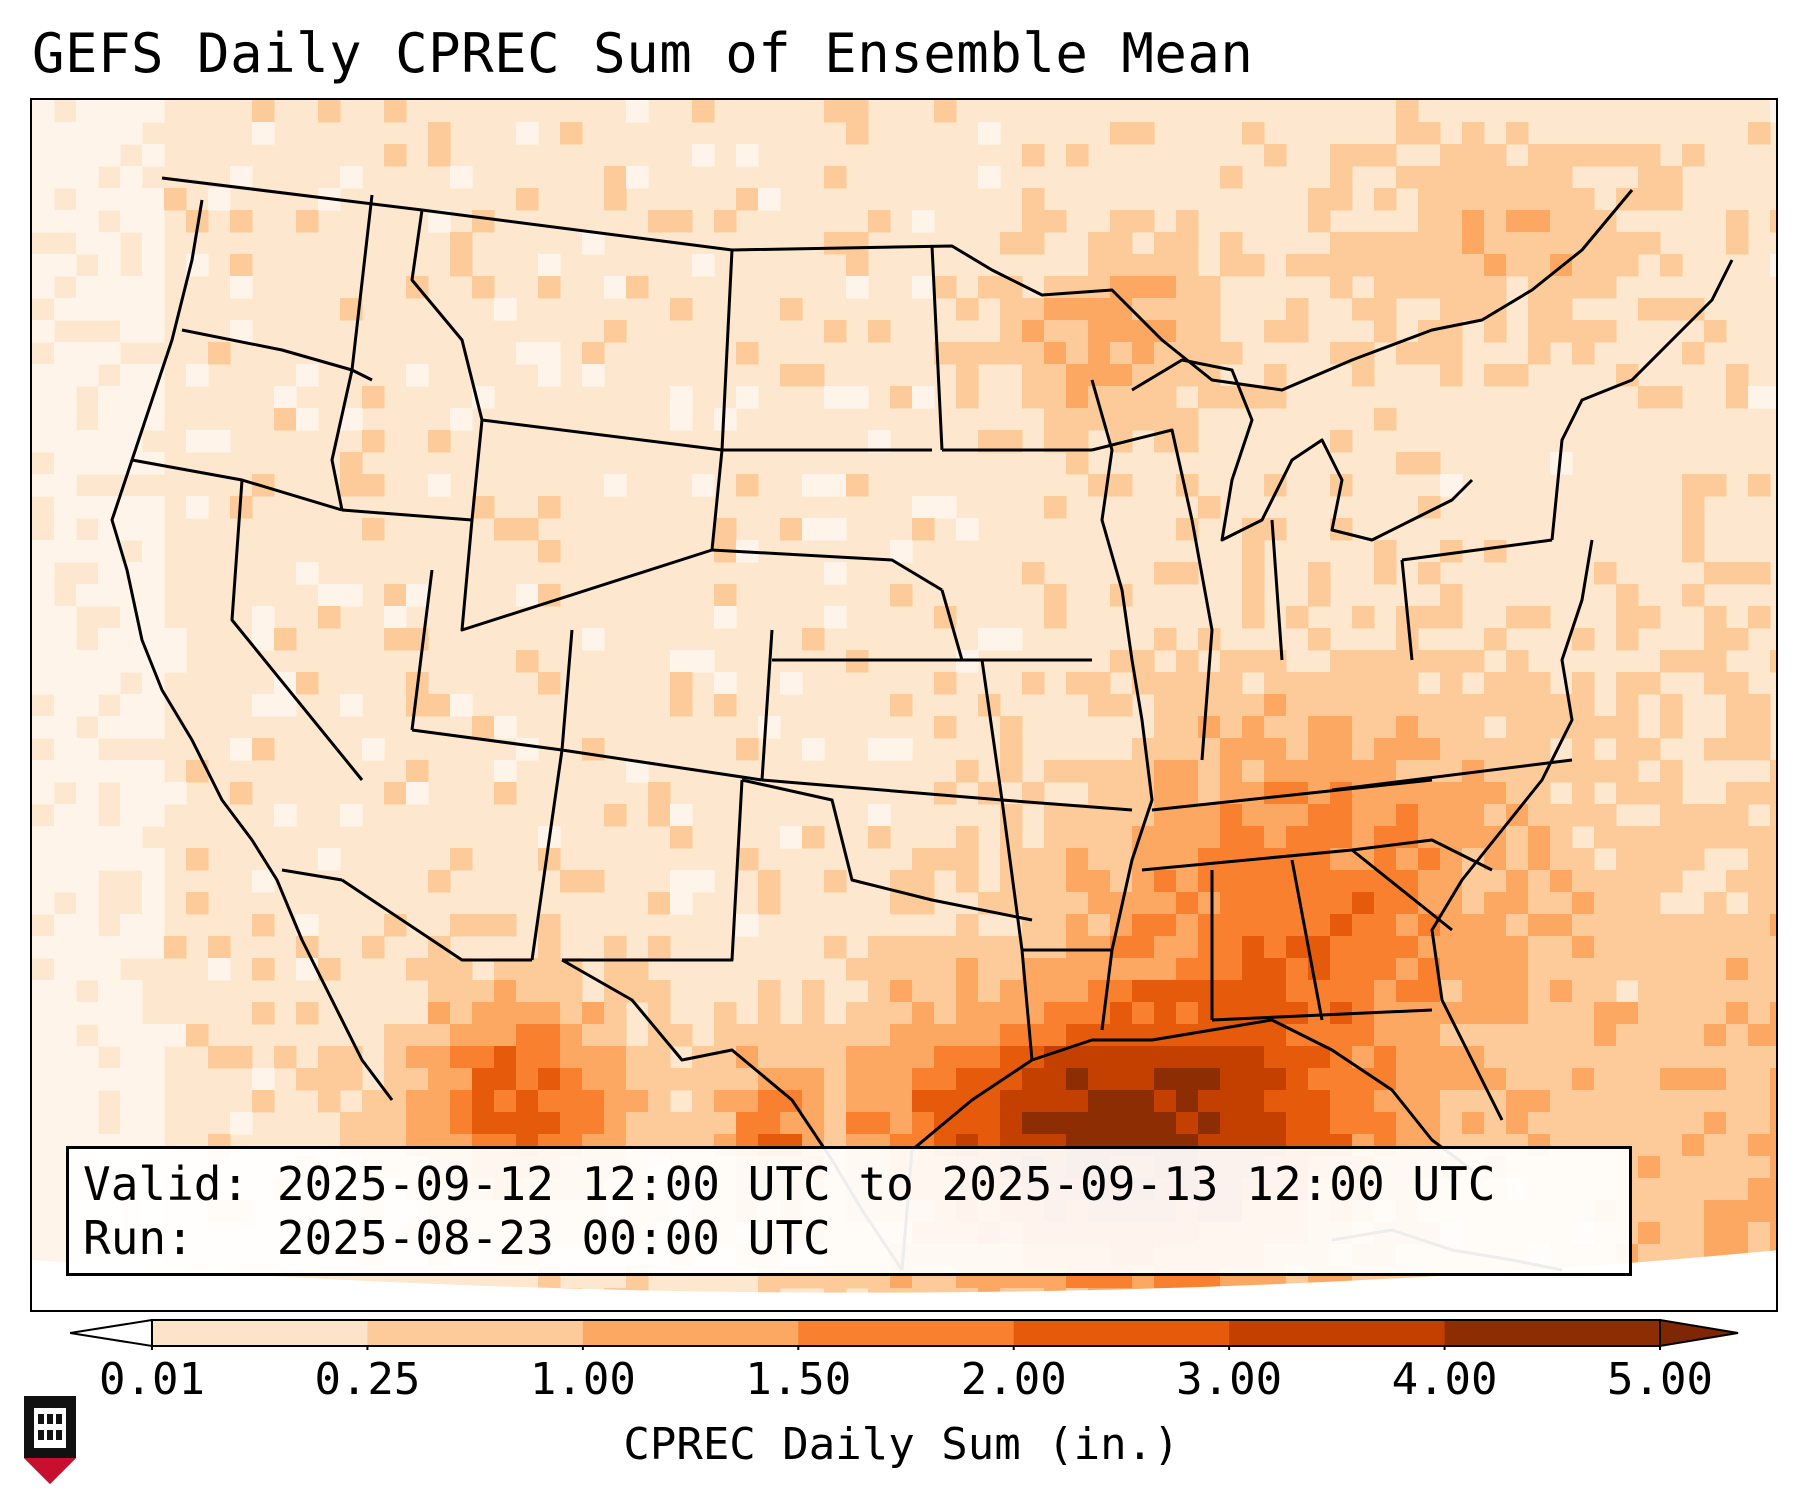 The width and height of the screenshot is (1803, 1500). Describe the element at coordinates (906, 1348) in the screenshot. I see `colorbar-ticks` at that location.